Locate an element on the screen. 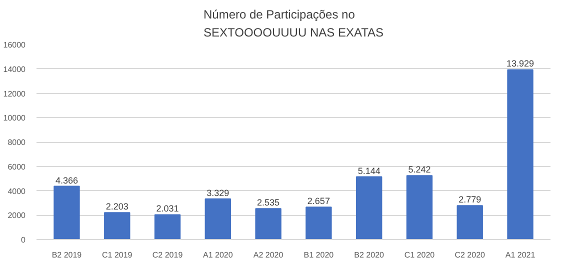 This screenshot has width=567, height=264. x-tick-label: A1 2021 is located at coordinates (520, 255).